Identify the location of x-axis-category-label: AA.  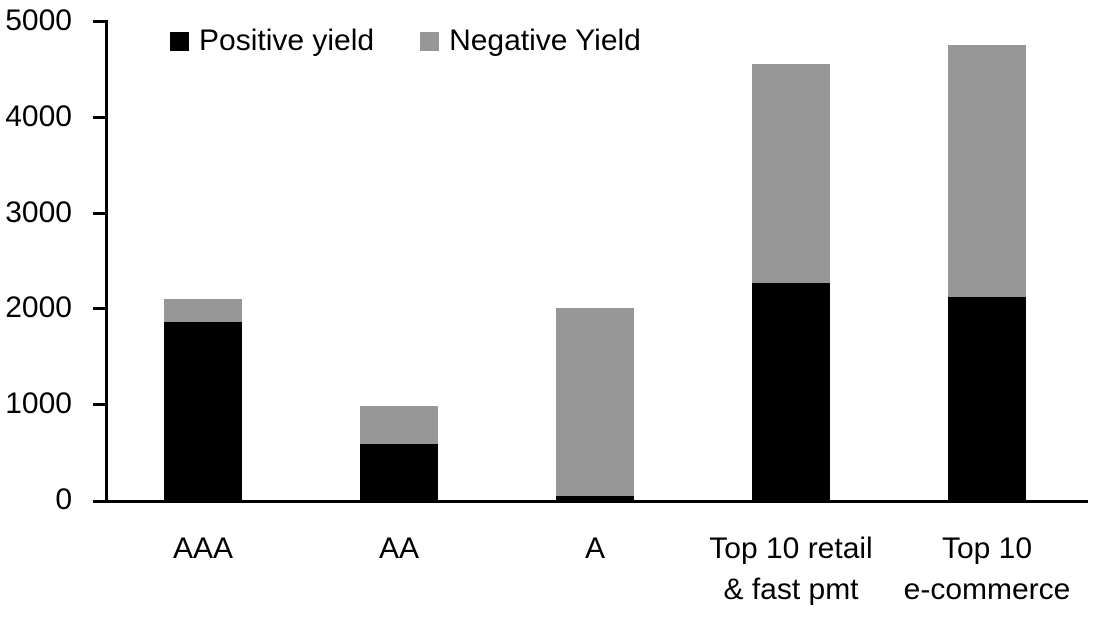
(399, 548).